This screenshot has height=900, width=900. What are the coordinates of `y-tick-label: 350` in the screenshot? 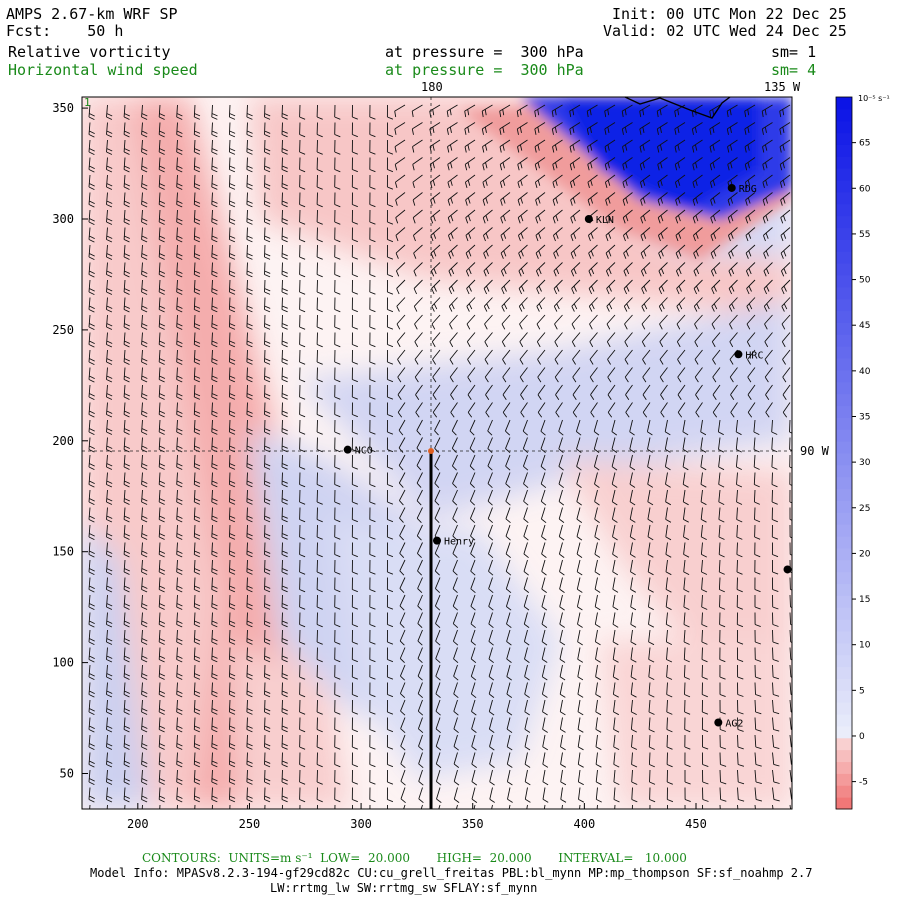 It's located at (63, 108).